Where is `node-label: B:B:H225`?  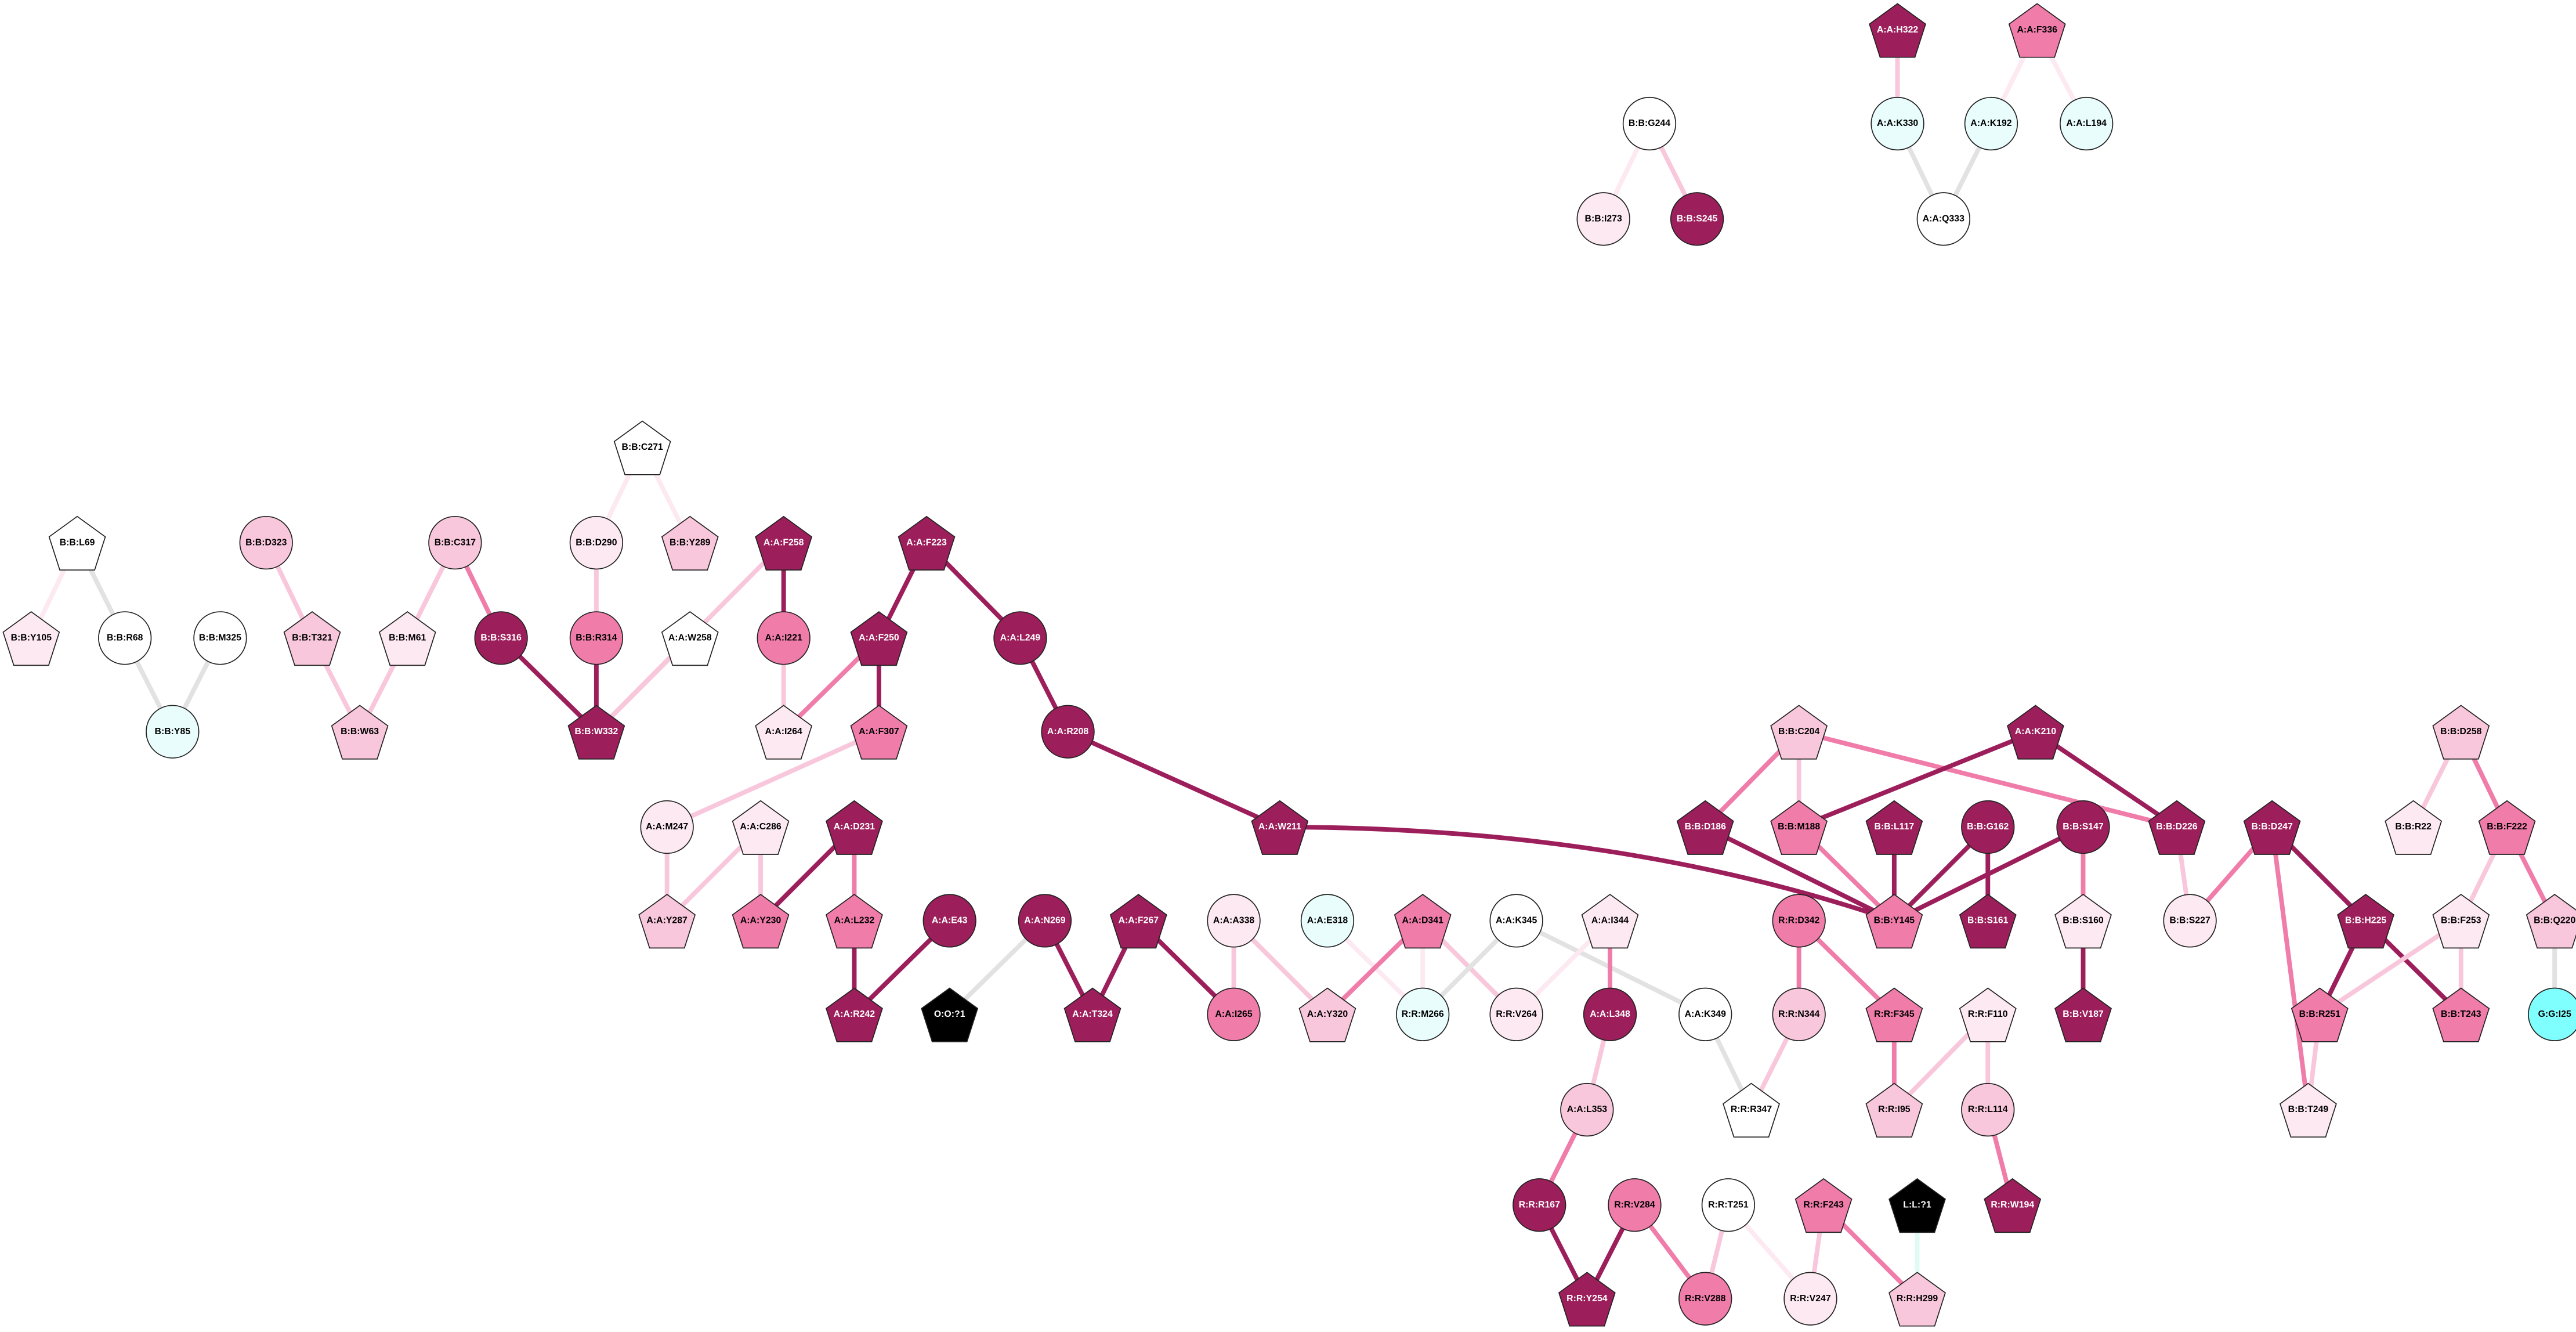
node-label: B:B:H225 is located at coordinates (2366, 921).